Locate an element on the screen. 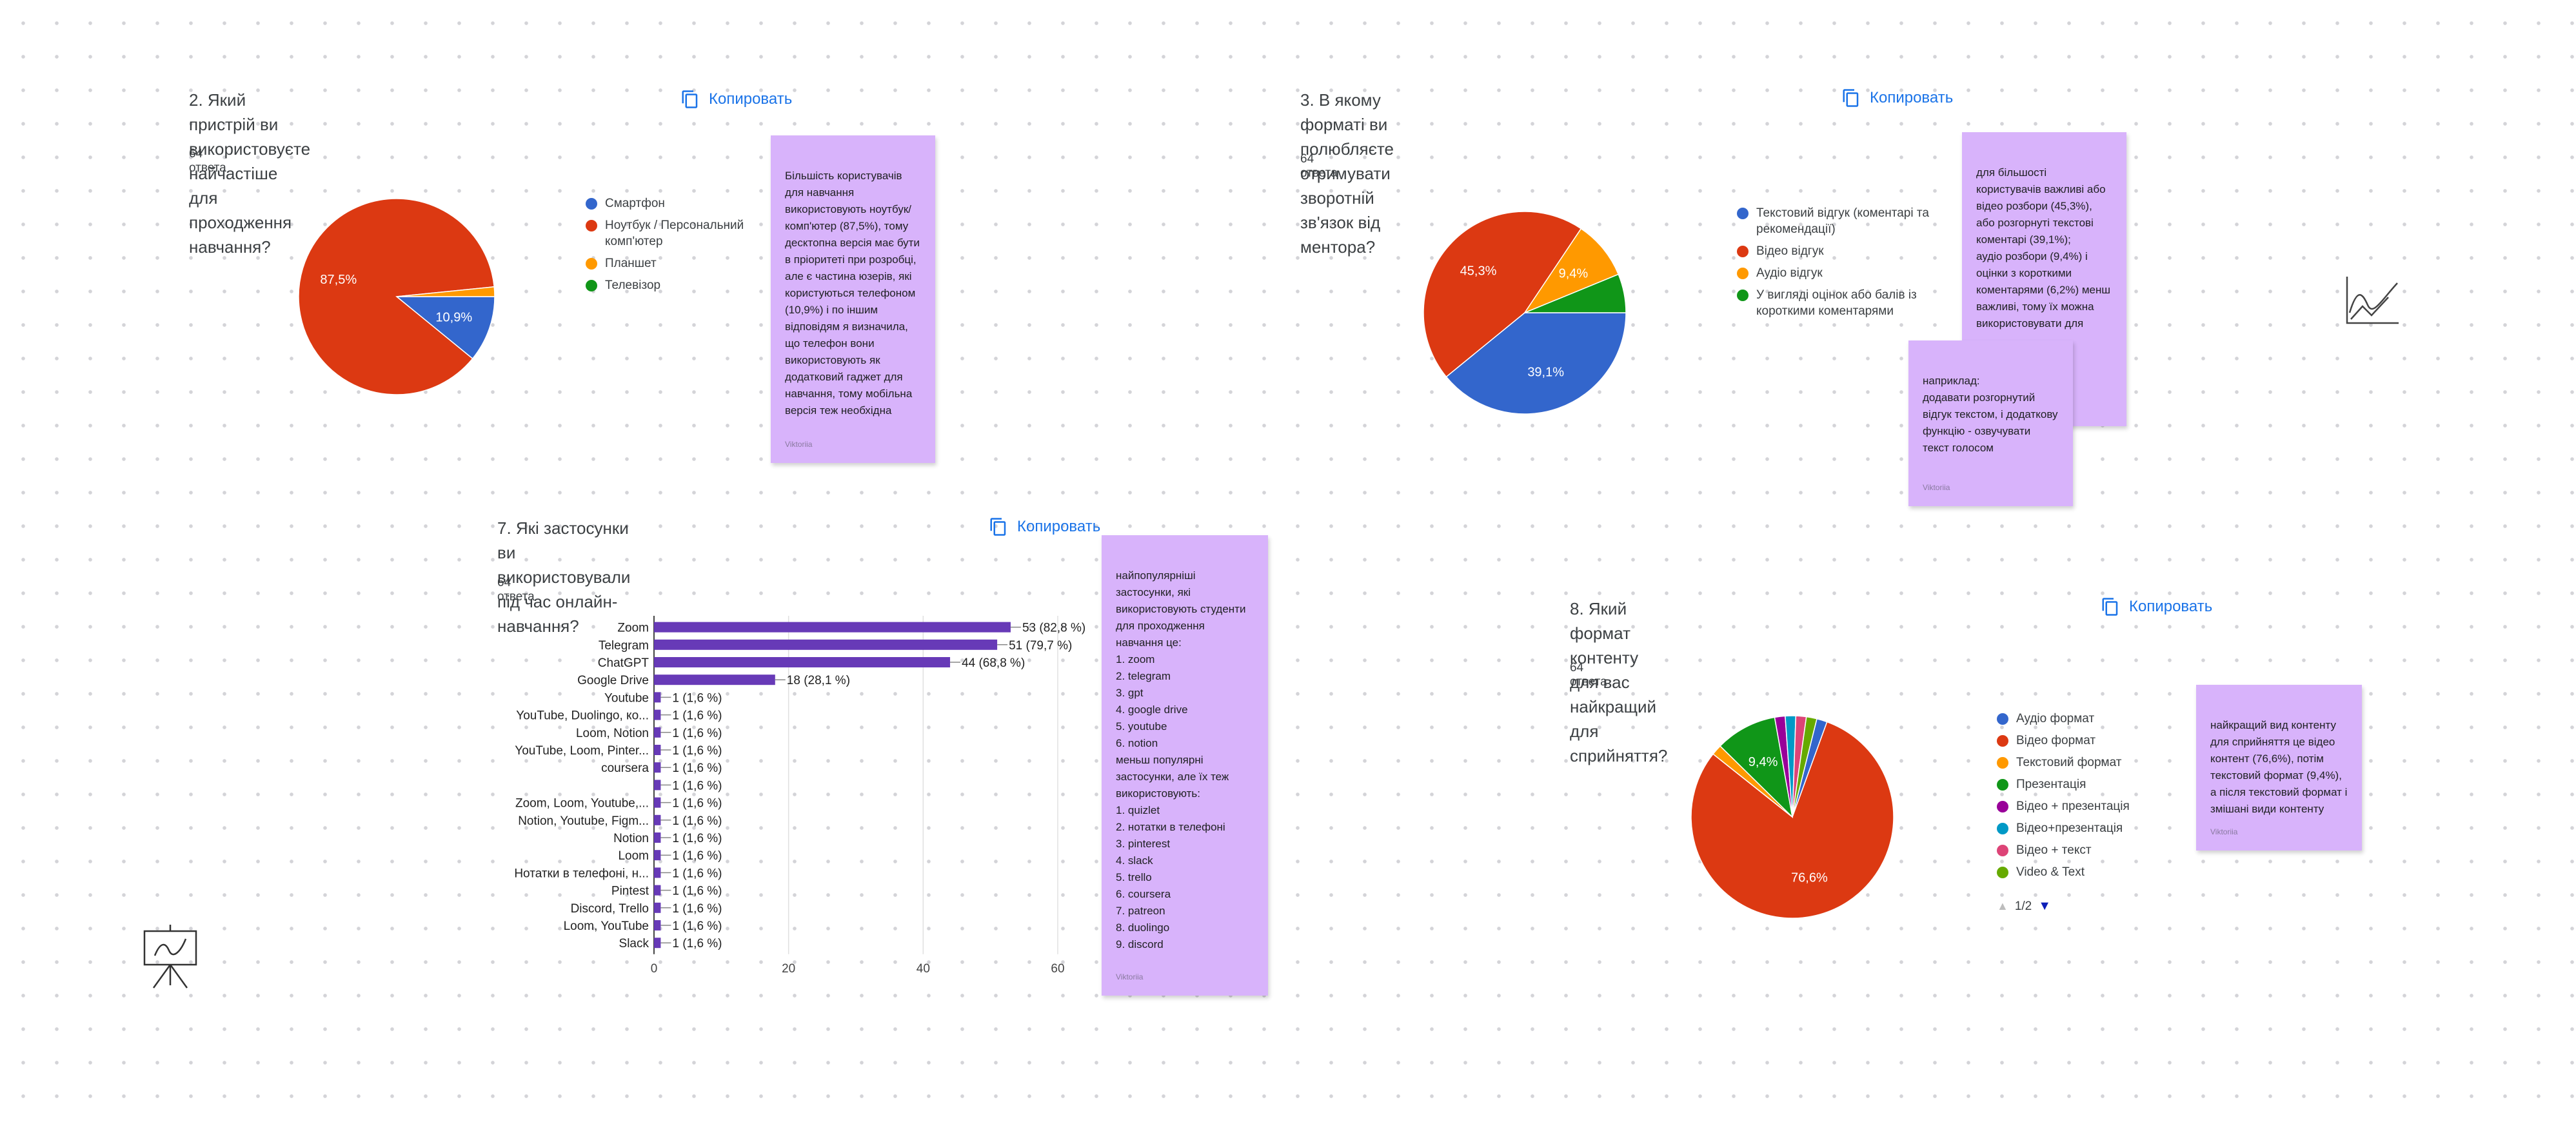 The image size is (2576, 1122). y-category-label: Telegram is located at coordinates (624, 646).